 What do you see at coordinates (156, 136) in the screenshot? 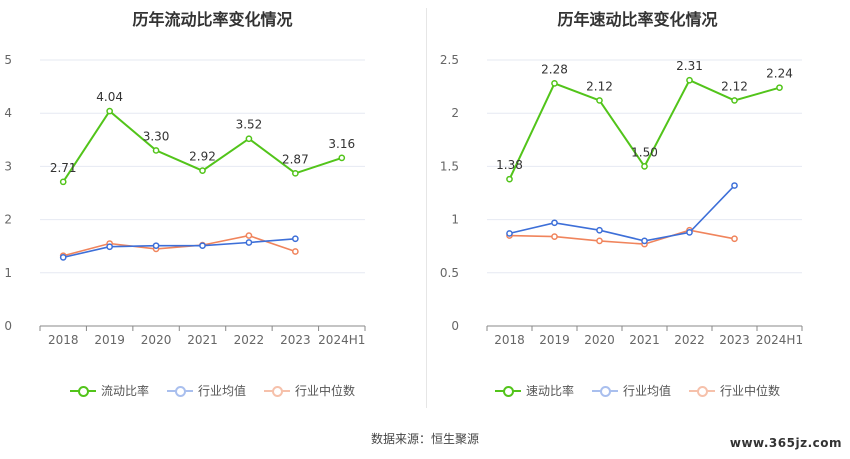
I see `data-label: 3.30` at bounding box center [156, 136].